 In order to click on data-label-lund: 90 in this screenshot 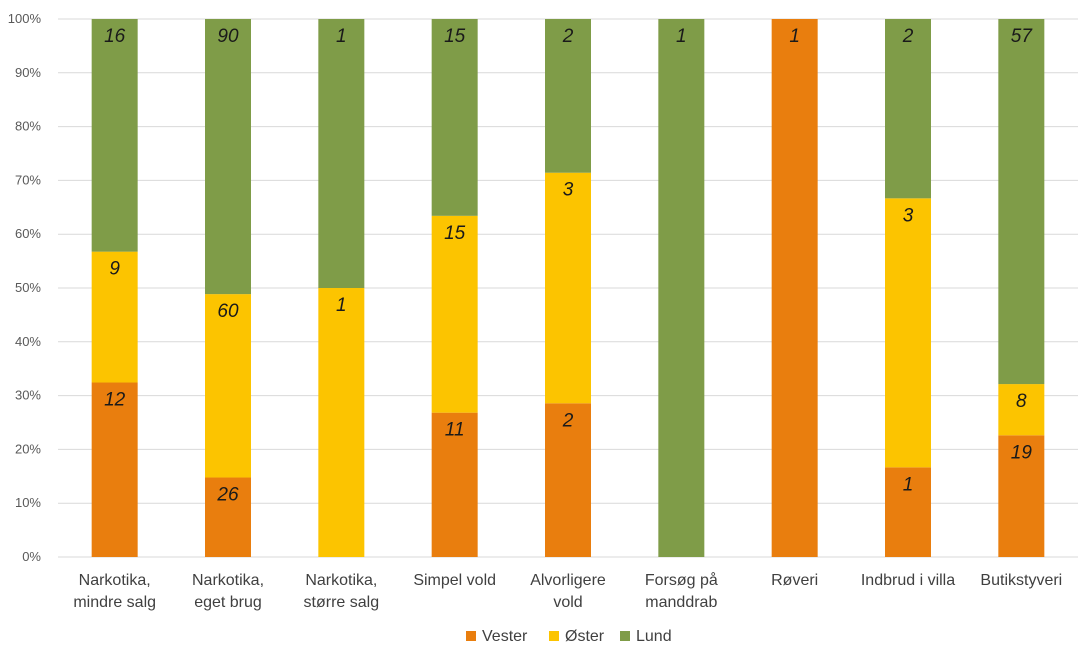, I will do `click(228, 36)`.